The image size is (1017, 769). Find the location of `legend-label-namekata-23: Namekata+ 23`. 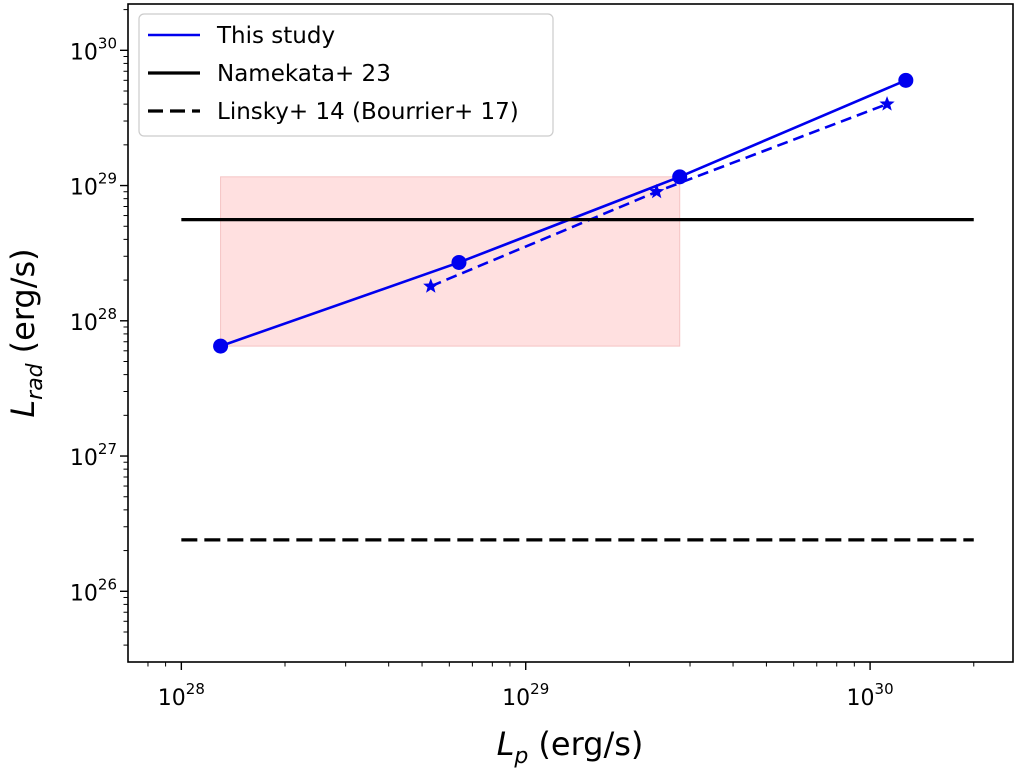

legend-label-namekata-23: Namekata+ 23 is located at coordinates (304, 74).